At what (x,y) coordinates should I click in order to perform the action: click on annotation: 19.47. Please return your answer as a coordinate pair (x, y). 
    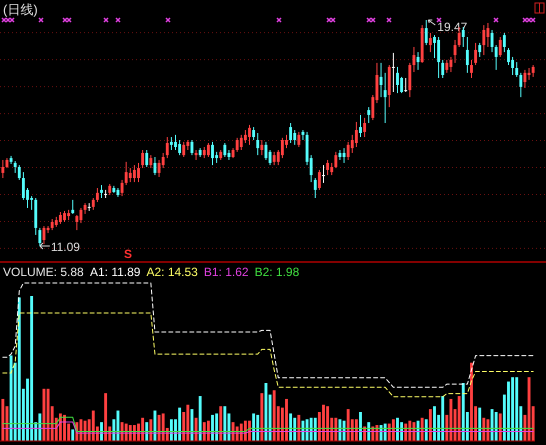
    Looking at the image, I should click on (452, 27).